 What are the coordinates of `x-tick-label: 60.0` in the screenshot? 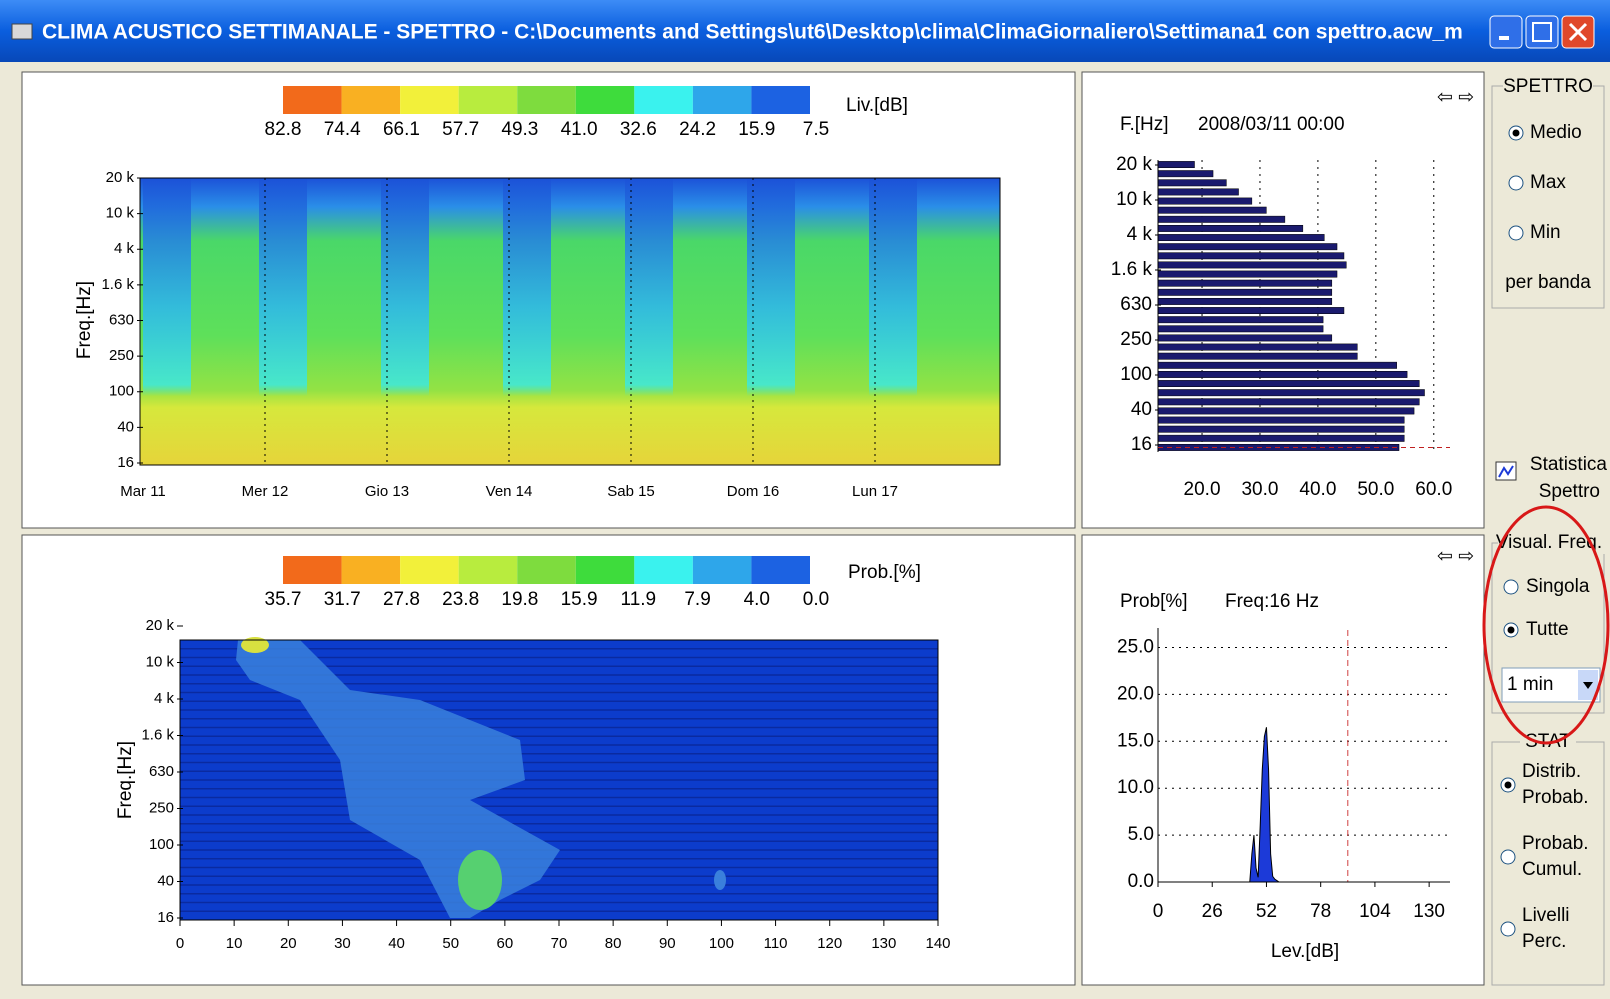 It's located at (1433, 489).